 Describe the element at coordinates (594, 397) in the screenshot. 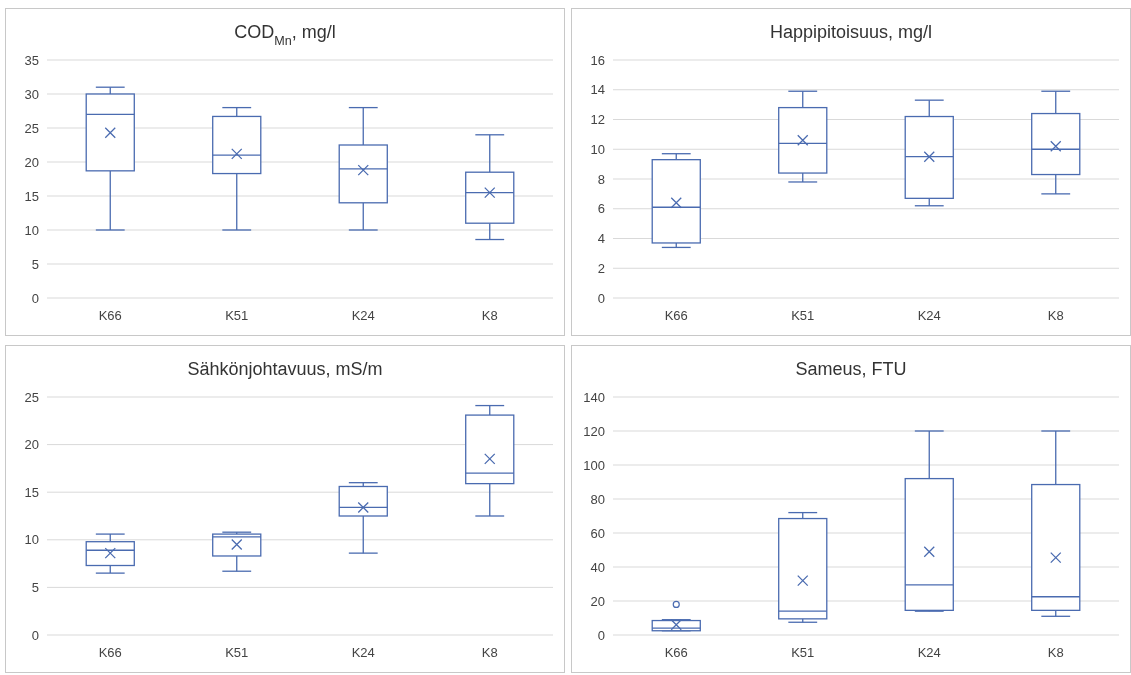

I see `y-tick-label: 140` at that location.